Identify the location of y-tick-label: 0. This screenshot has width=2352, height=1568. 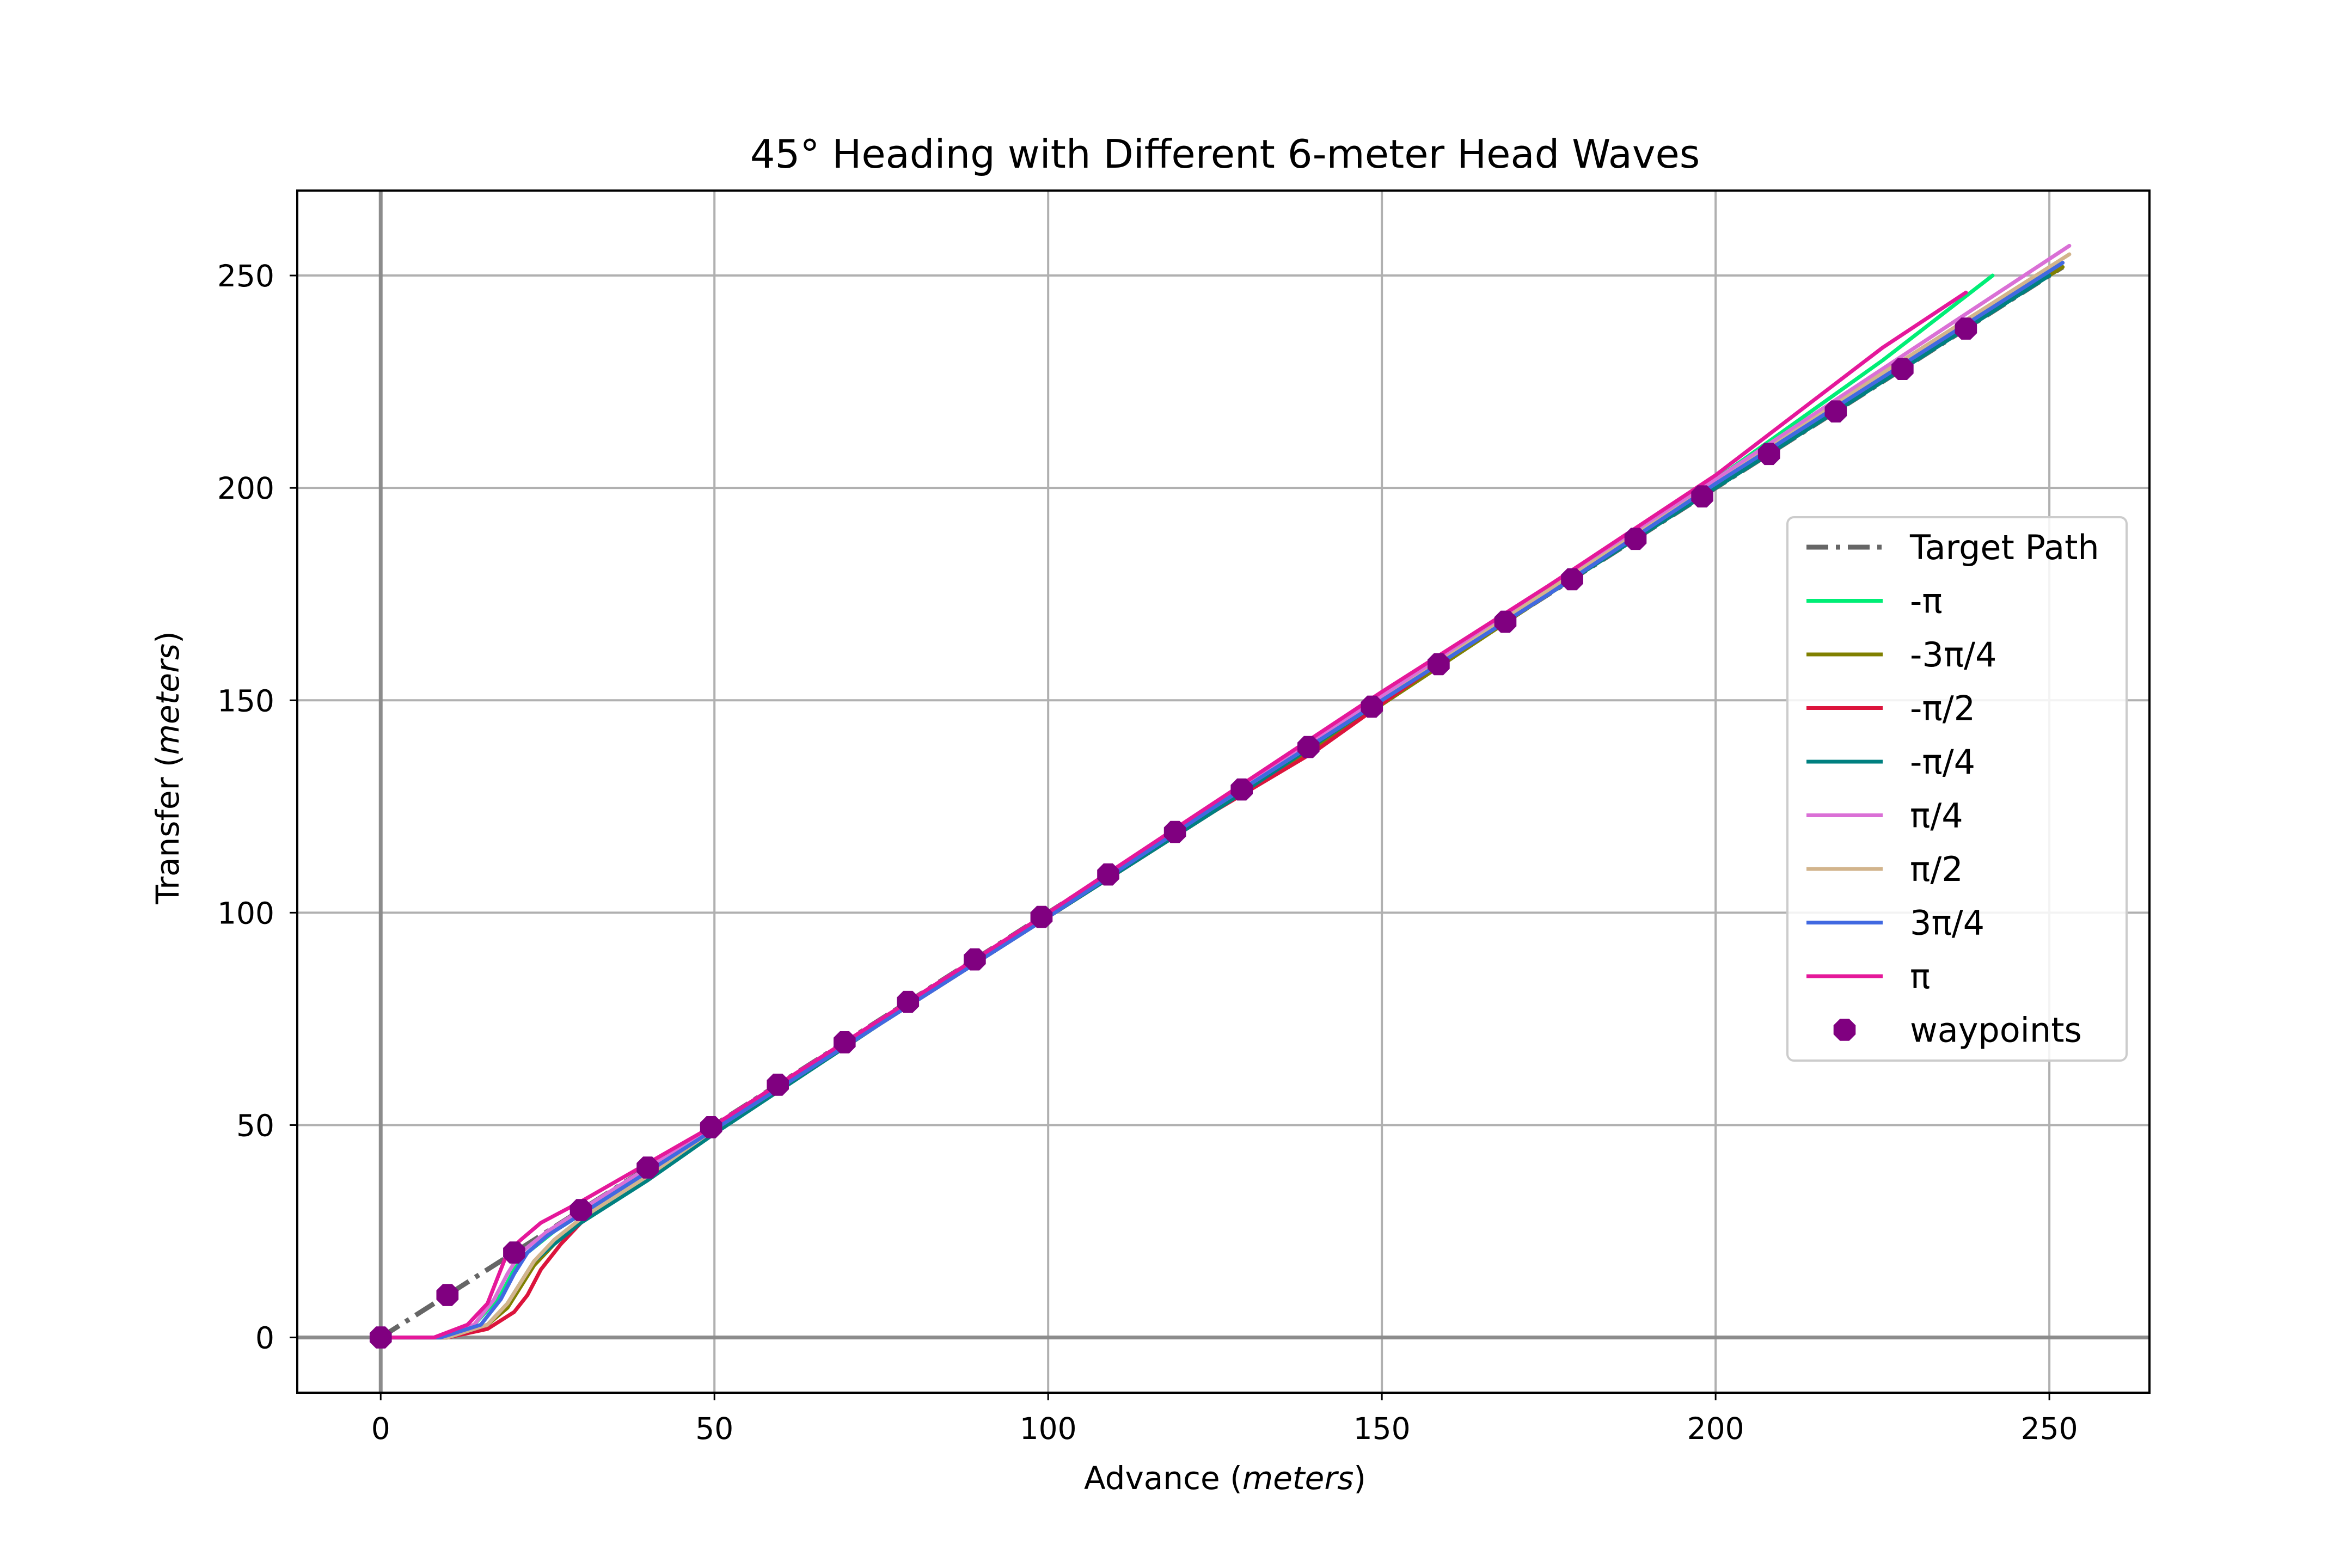
(264, 1338).